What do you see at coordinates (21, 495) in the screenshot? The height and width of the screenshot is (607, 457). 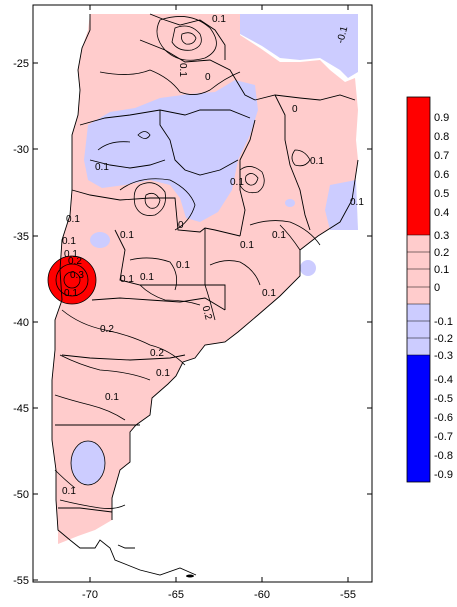 I see `y-tick-label: -50` at bounding box center [21, 495].